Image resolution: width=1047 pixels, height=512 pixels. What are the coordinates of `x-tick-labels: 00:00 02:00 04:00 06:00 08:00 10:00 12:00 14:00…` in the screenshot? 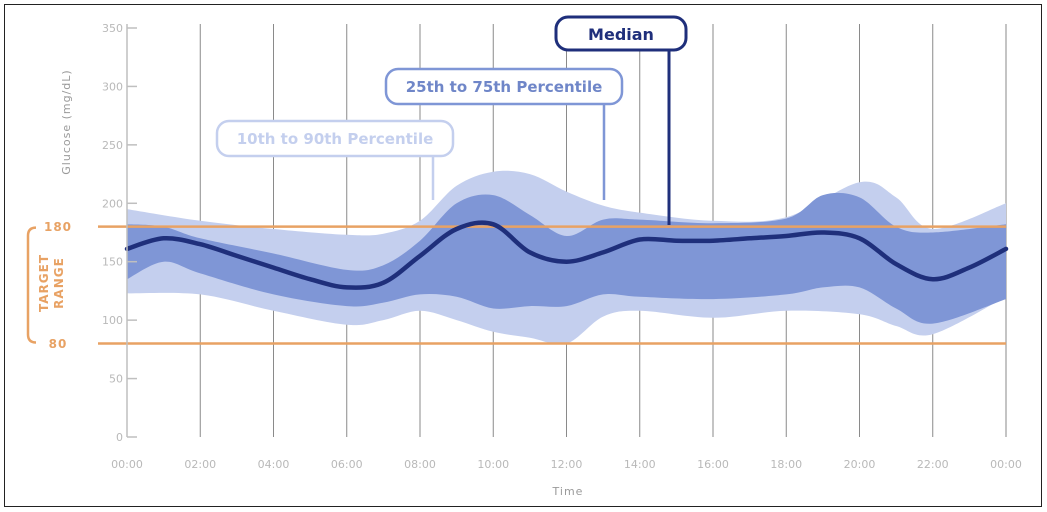 It's located at (566, 464).